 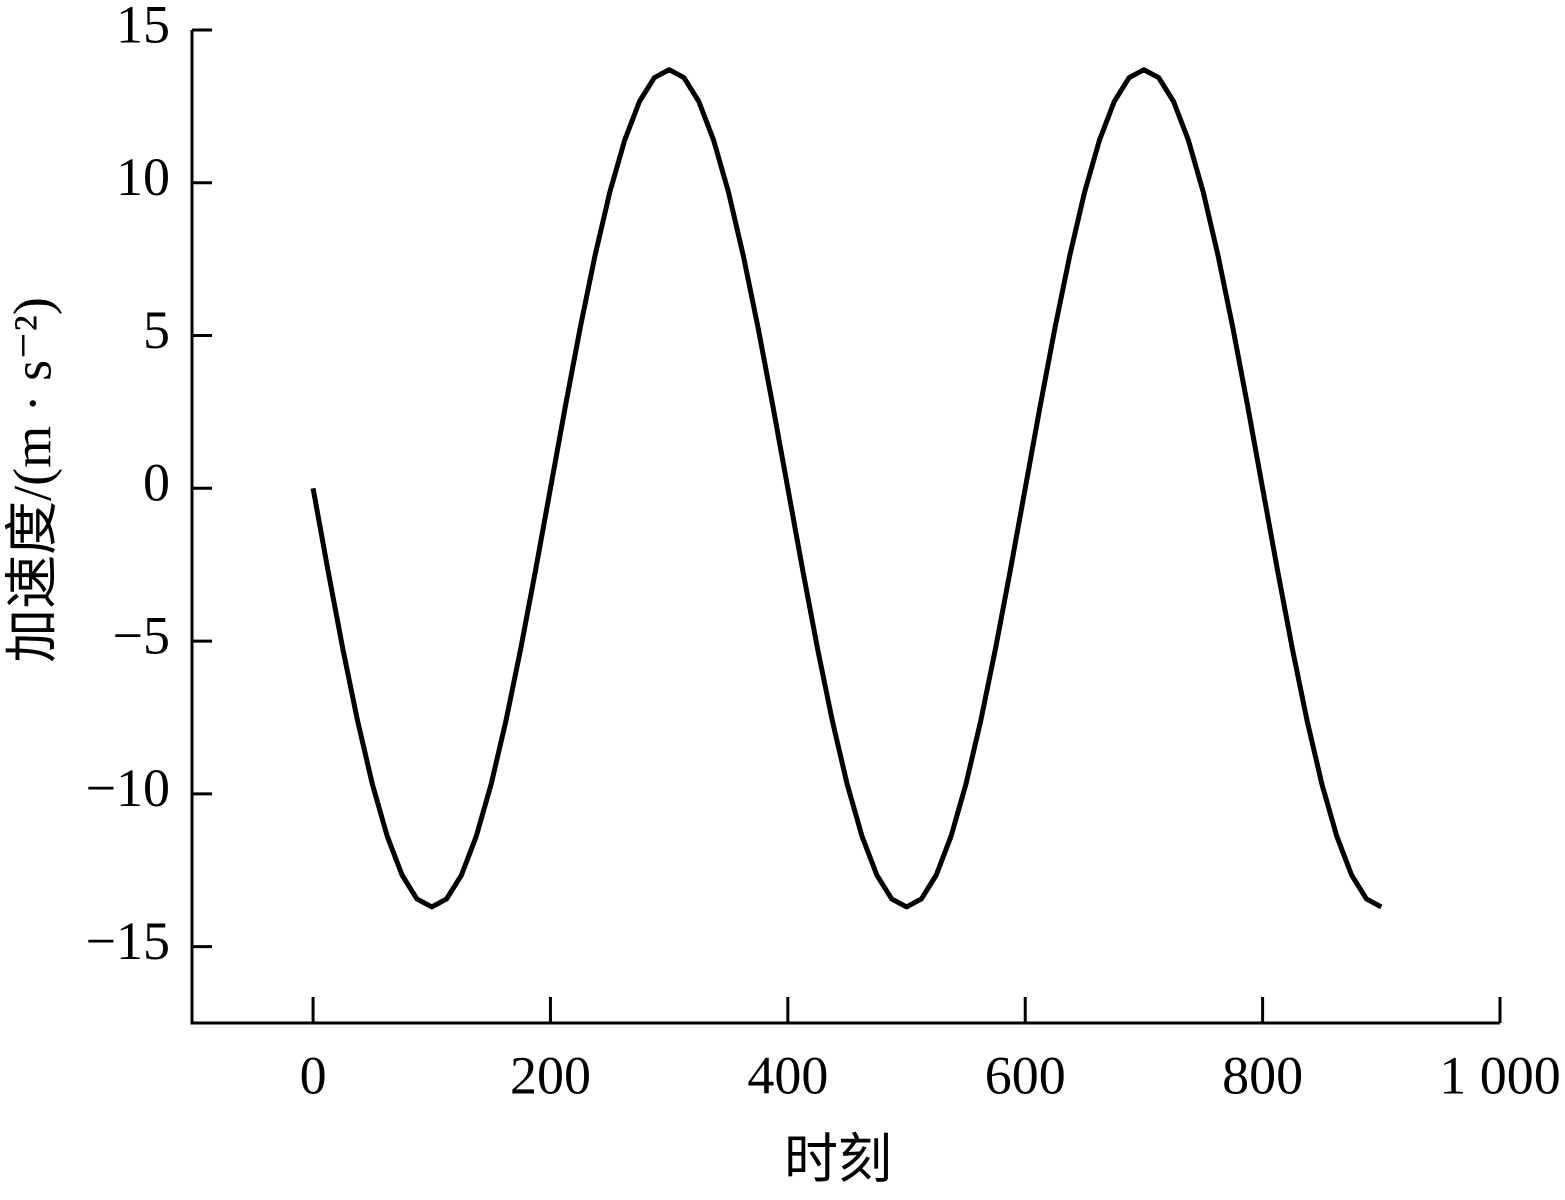 I want to click on x-tick-label: 0, so click(x=313, y=1075).